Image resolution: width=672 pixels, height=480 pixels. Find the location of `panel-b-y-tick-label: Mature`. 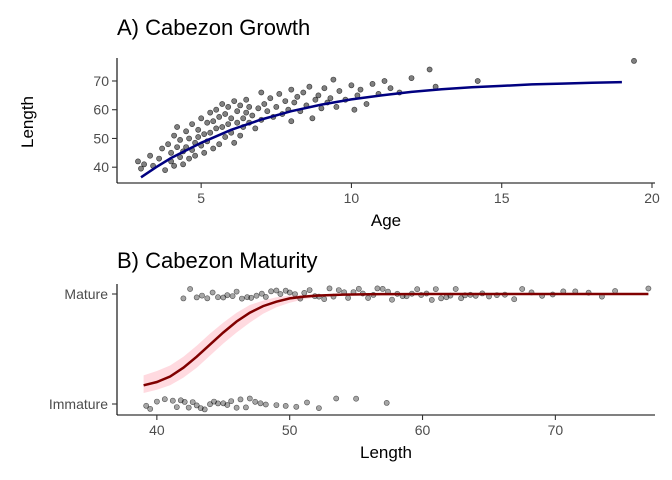

panel-b-y-tick-label: Mature is located at coordinates (86, 294).